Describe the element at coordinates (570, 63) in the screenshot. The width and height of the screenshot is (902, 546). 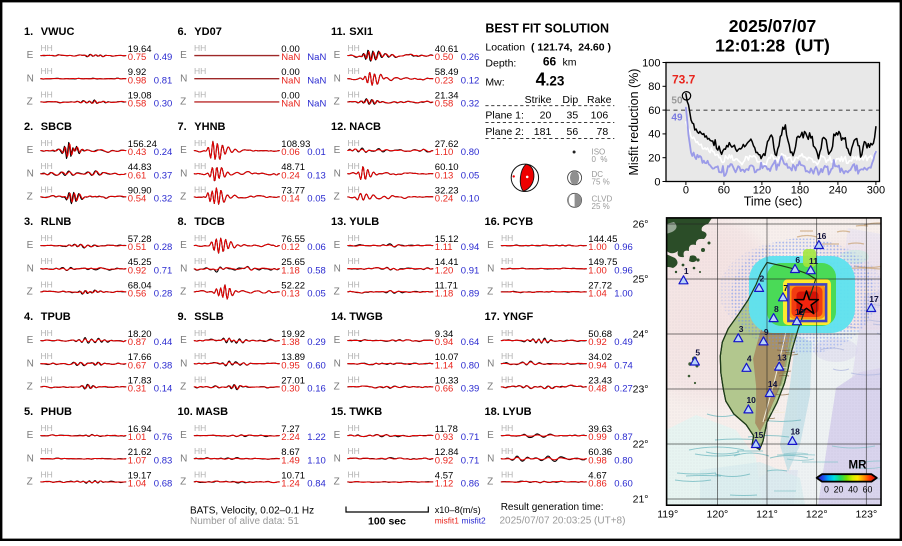
I see `svg-text: km` at that location.